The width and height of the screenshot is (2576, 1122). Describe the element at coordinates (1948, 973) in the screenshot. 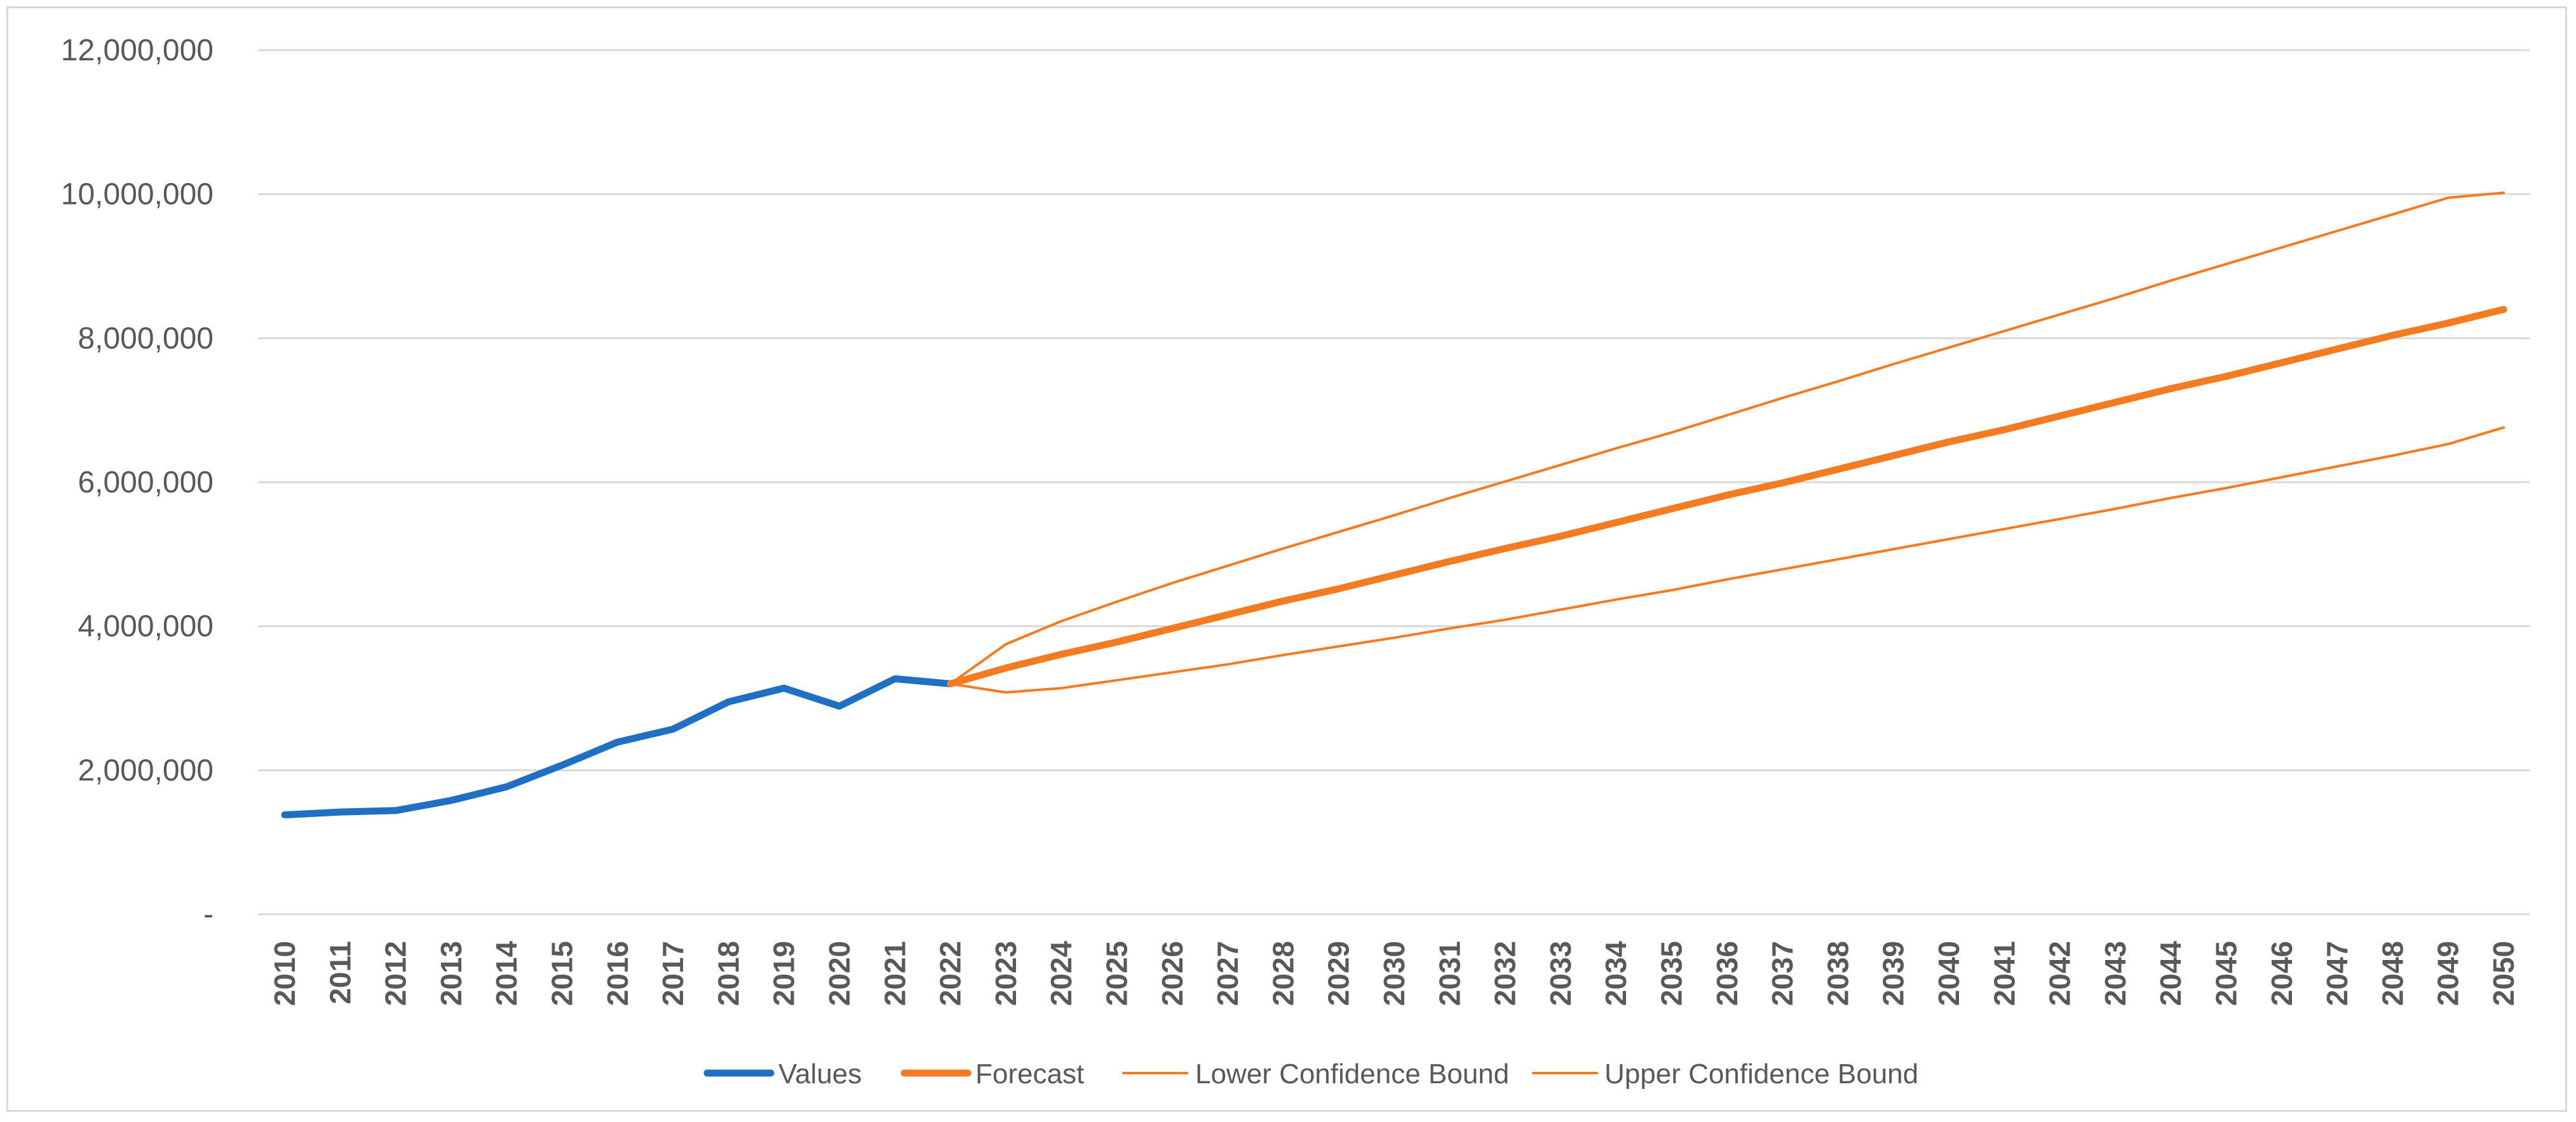

I see `x-tick-label: 2040` at that location.